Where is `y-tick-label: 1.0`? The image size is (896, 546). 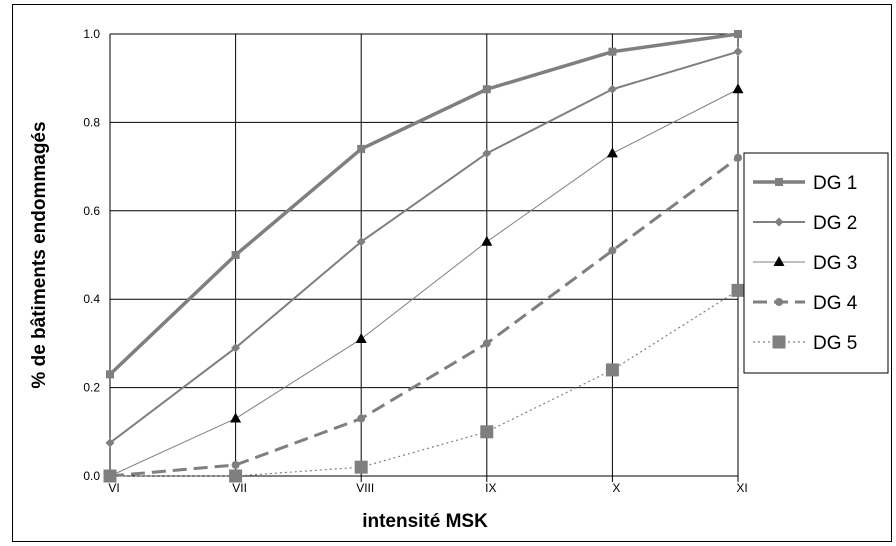 y-tick-label: 1.0 is located at coordinates (91, 34).